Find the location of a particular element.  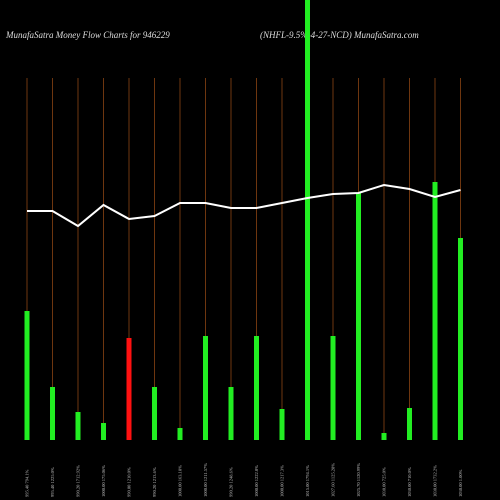

x-tick-label: 1027.60 1125.28% is located at coordinates (333, 480).